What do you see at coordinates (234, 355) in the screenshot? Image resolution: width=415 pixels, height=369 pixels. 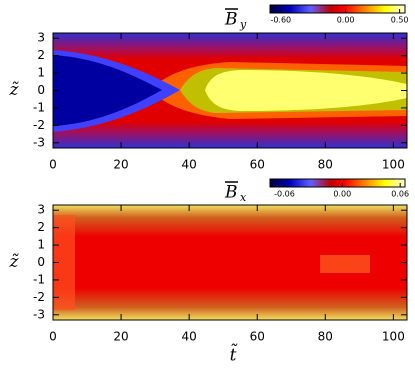 I see `x-axis-label: t̃` at bounding box center [234, 355].